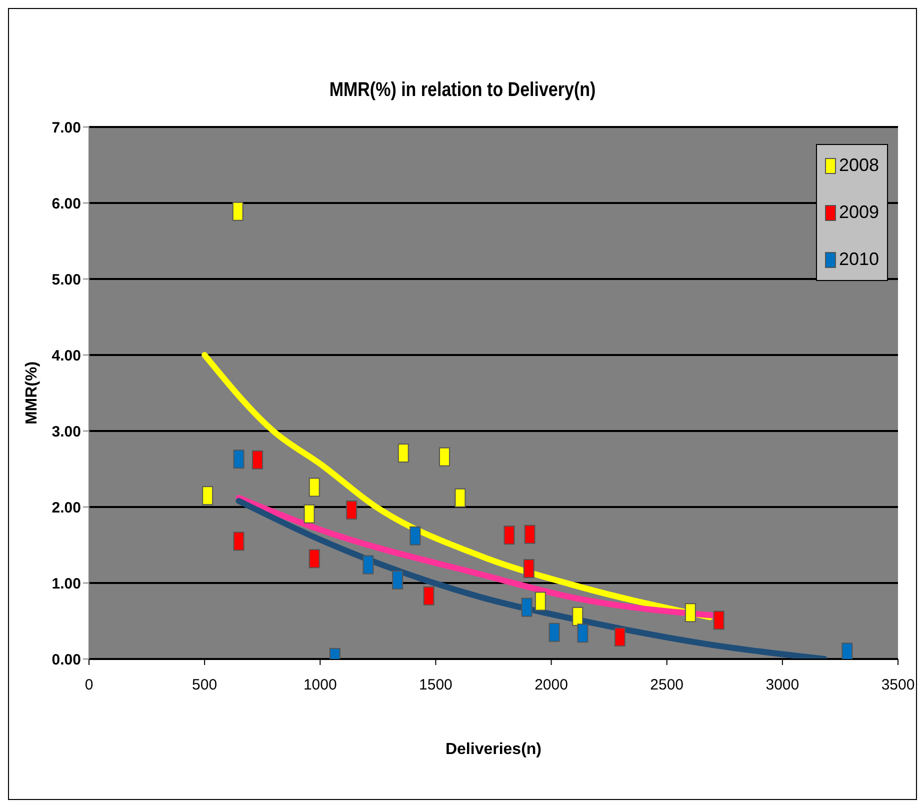  Describe the element at coordinates (858, 259) in the screenshot. I see `legend-label: 2010` at that location.